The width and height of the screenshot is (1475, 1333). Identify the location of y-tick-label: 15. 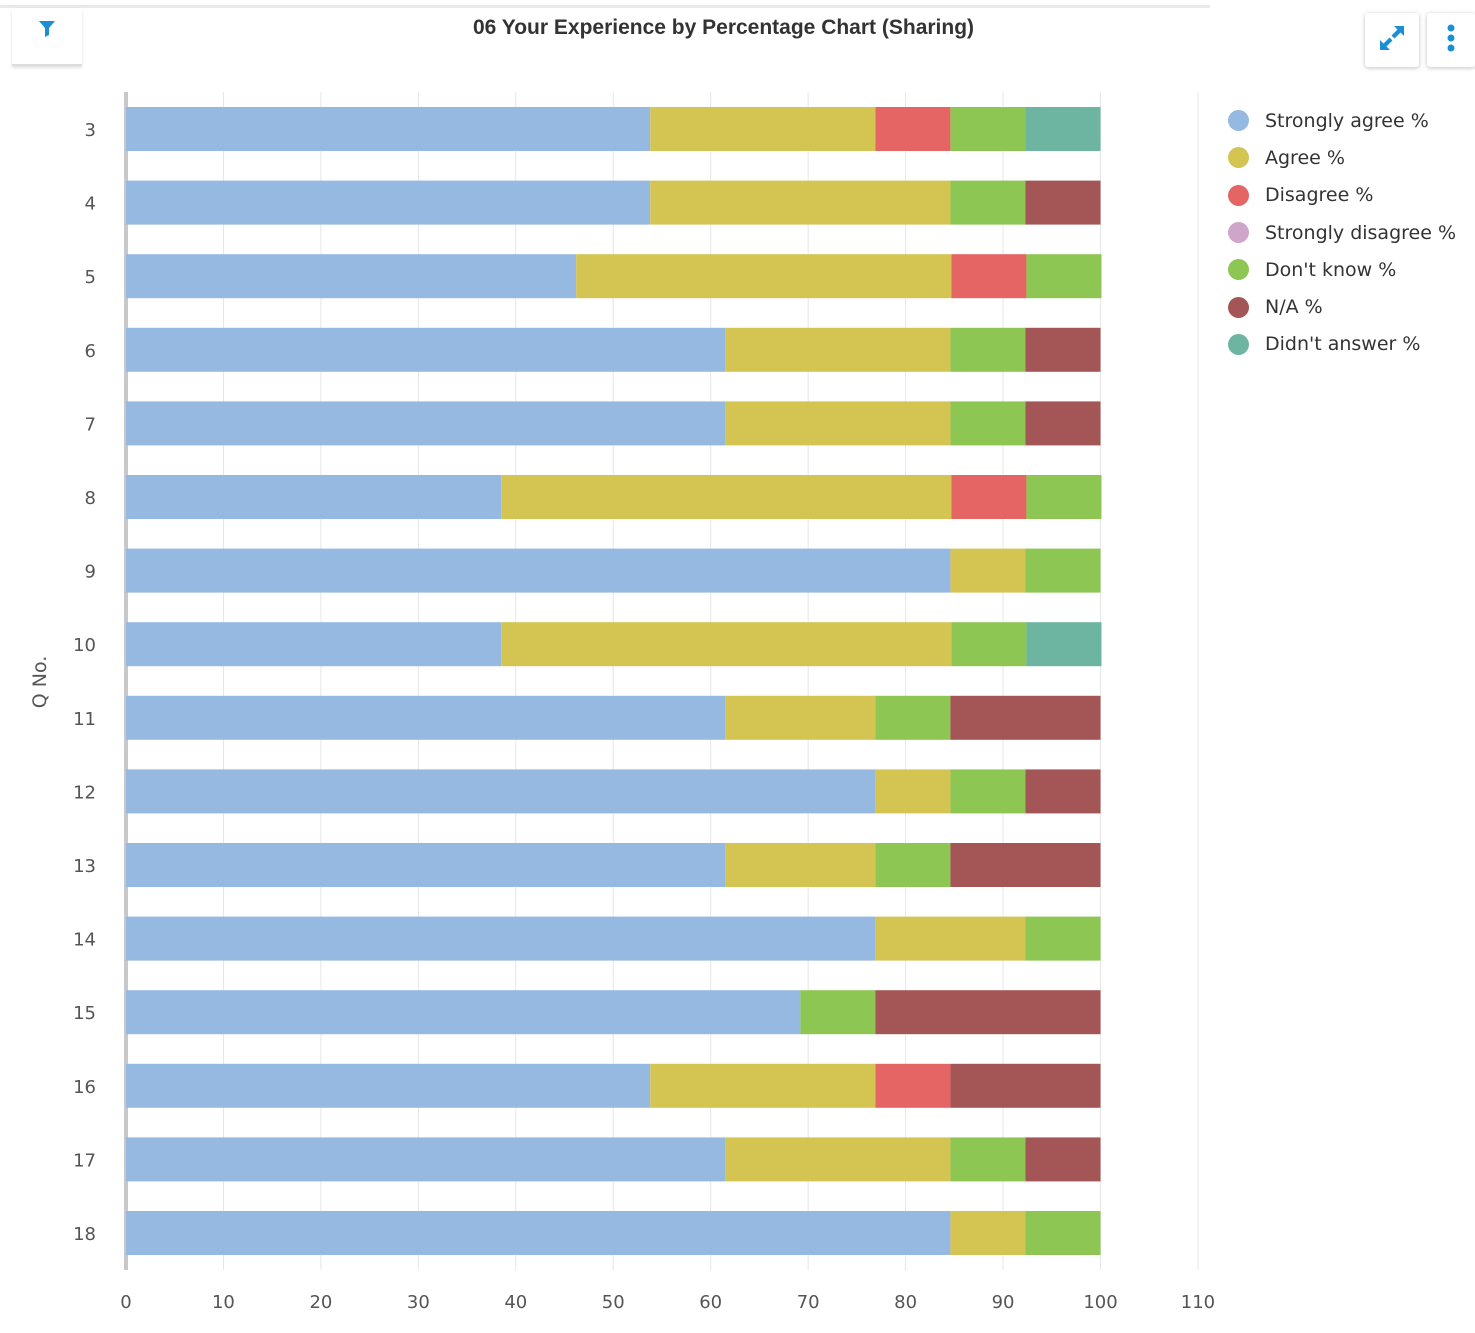
(84, 1013).